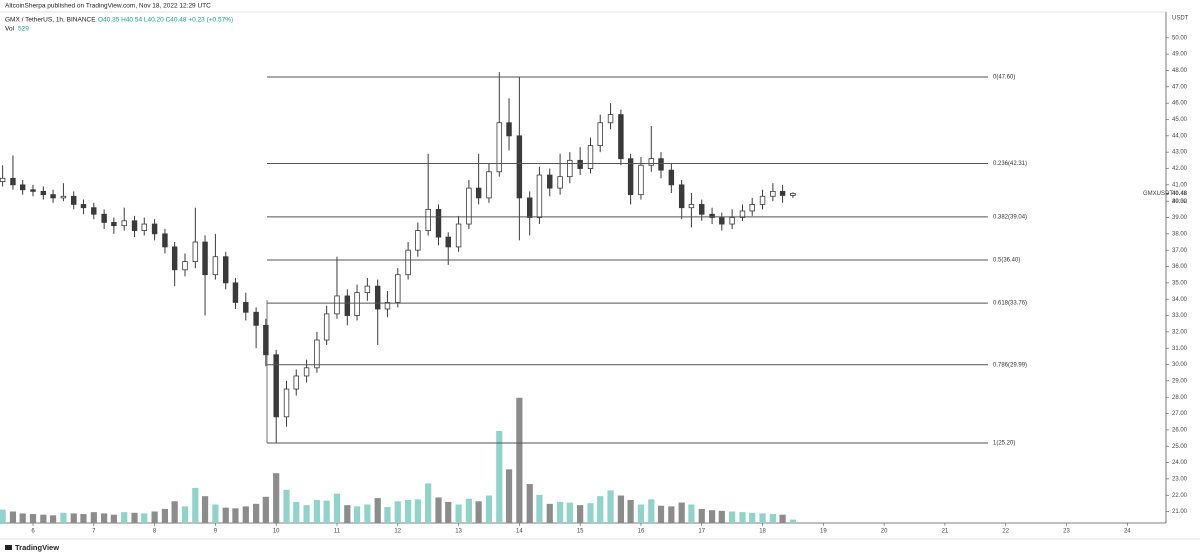 This screenshot has width=1200, height=557. Describe the element at coordinates (8, 547) in the screenshot. I see `brand-logo` at that location.